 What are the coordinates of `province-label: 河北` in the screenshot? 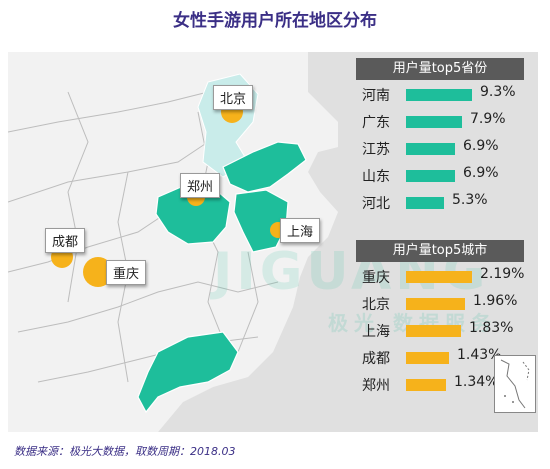 It's located at (376, 204).